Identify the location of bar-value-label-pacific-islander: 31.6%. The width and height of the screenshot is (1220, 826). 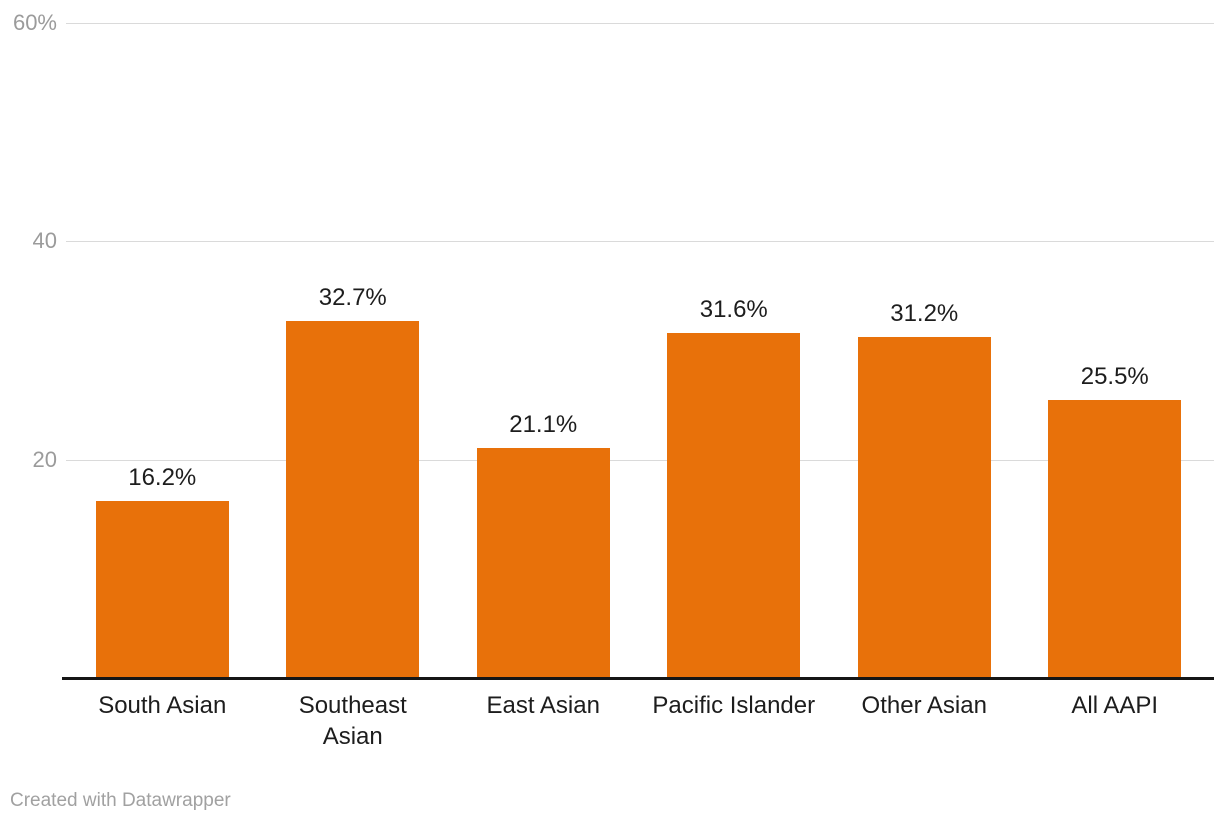
(733, 310).